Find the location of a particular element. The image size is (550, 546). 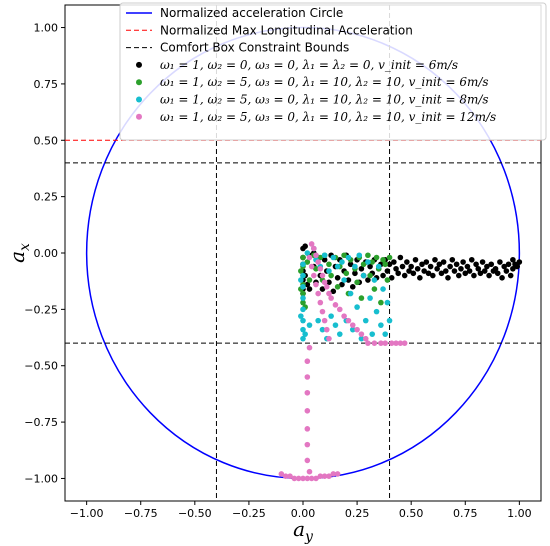

y-tick-label: −0.25 is located at coordinates (41, 309).